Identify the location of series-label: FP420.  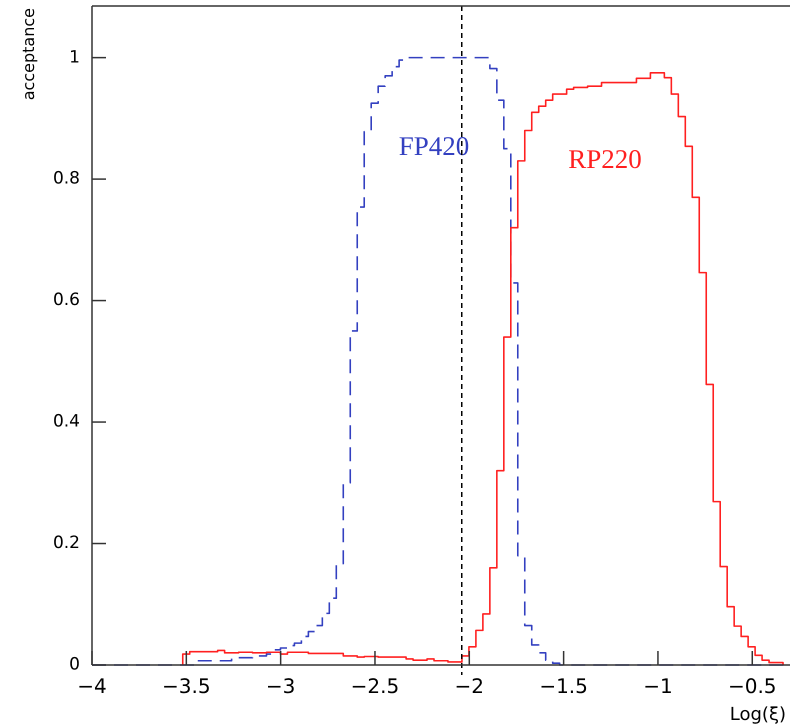
(434, 145).